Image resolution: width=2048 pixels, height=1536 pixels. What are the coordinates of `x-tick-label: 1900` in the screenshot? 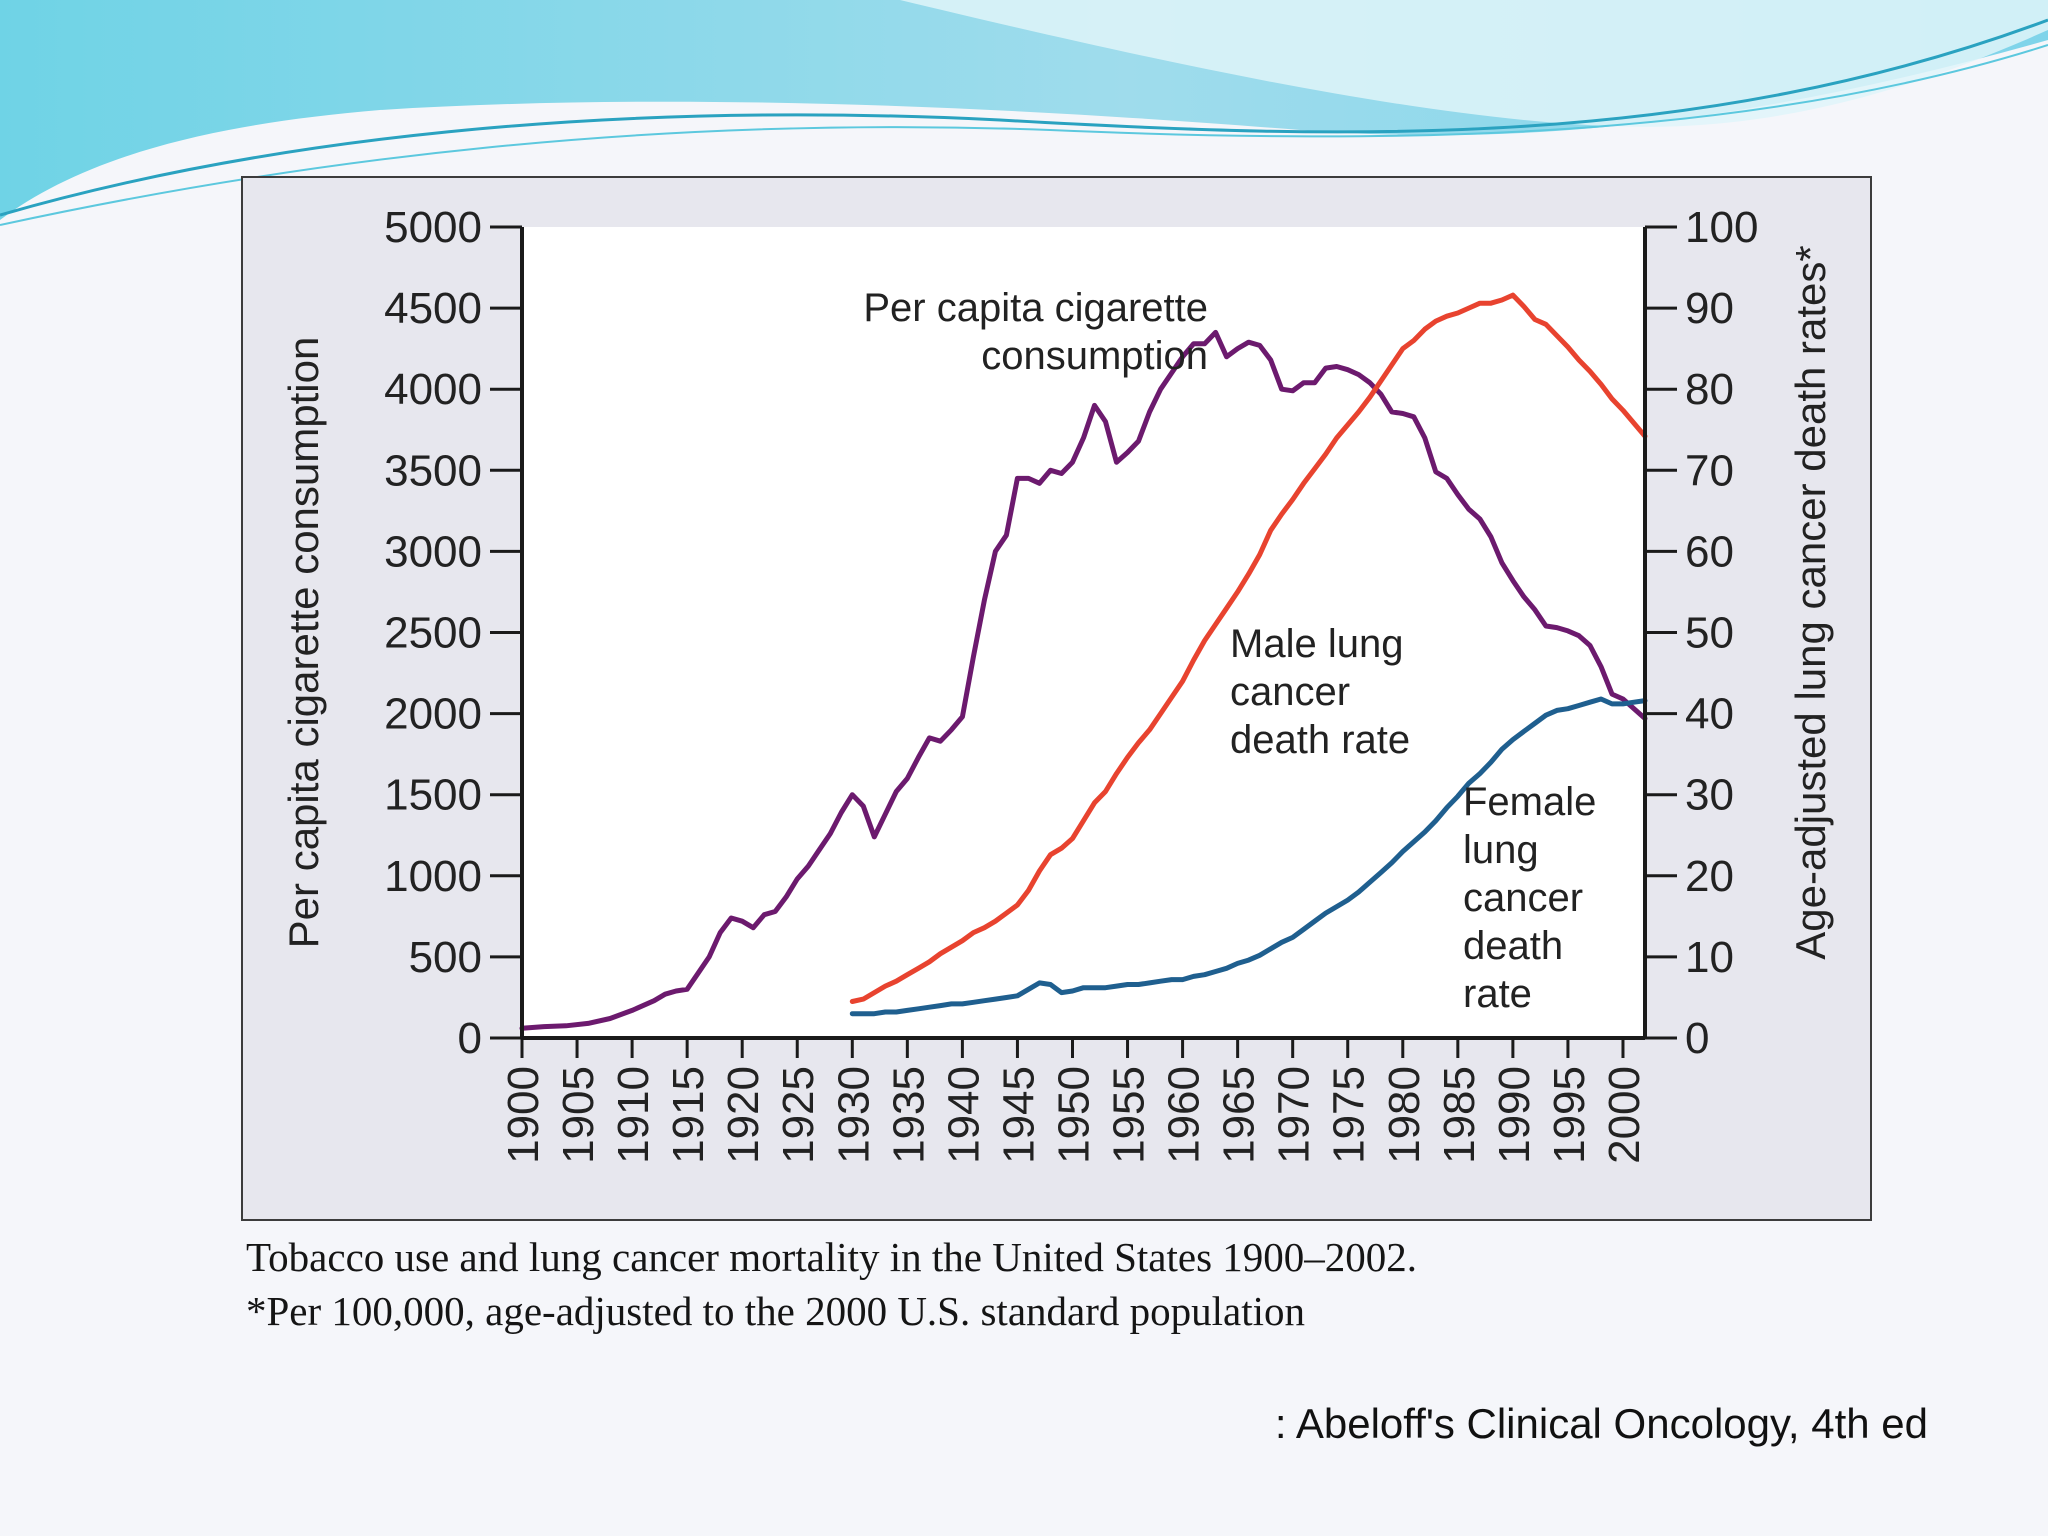 It's located at (523, 1115).